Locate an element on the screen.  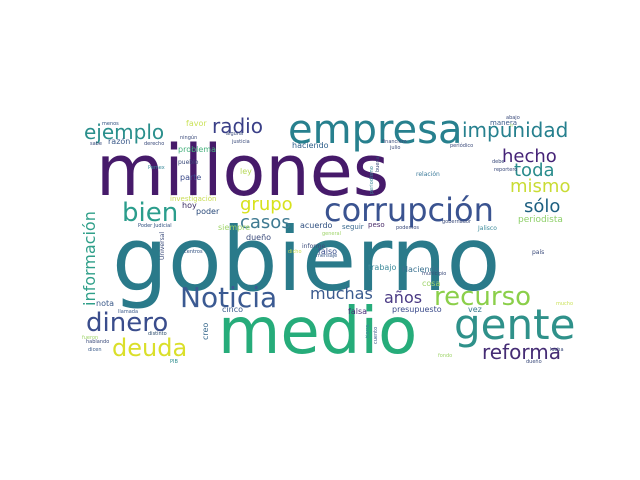
cloud-word: menos is located at coordinates (110, 124).